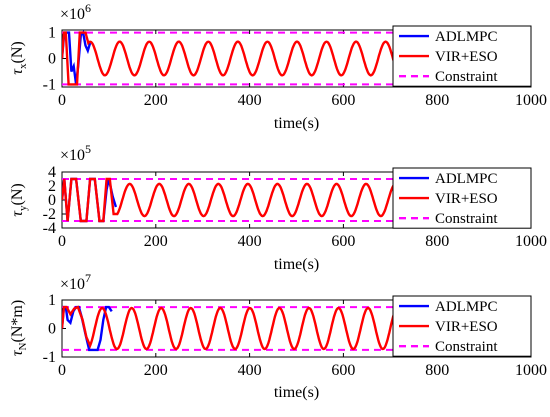  What do you see at coordinates (49, 214) in the screenshot?
I see `y-tick-label: -2` at bounding box center [49, 214].